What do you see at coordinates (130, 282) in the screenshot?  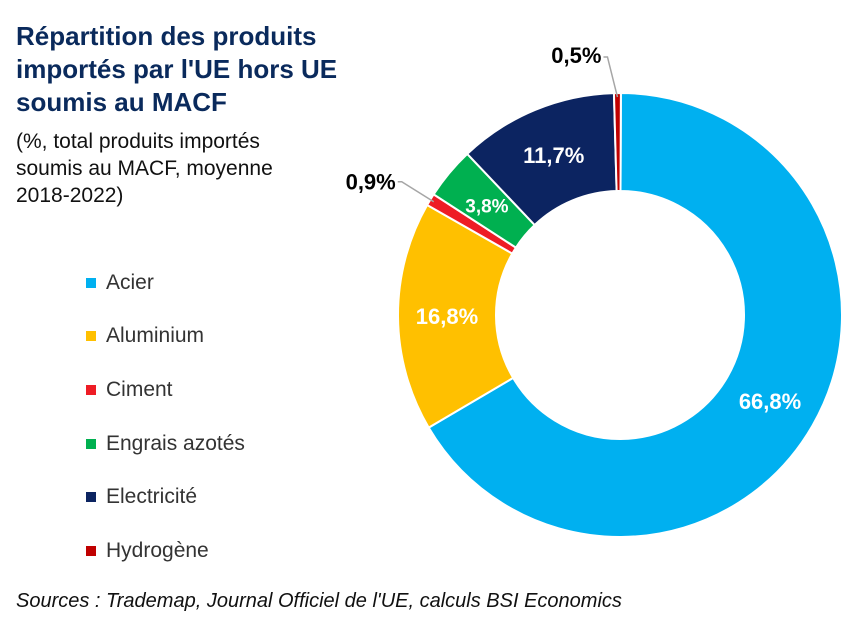 I see `legend-label-acier: Acier` at bounding box center [130, 282].